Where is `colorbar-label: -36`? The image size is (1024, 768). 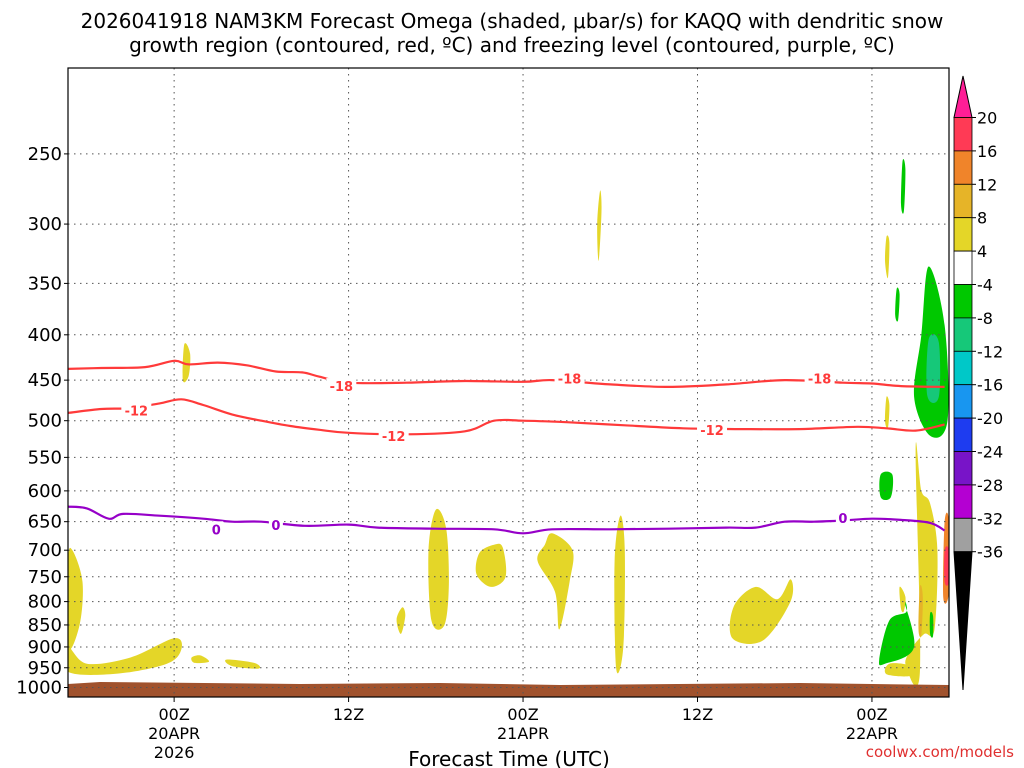 colorbar-label: -36 is located at coordinates (990, 552).